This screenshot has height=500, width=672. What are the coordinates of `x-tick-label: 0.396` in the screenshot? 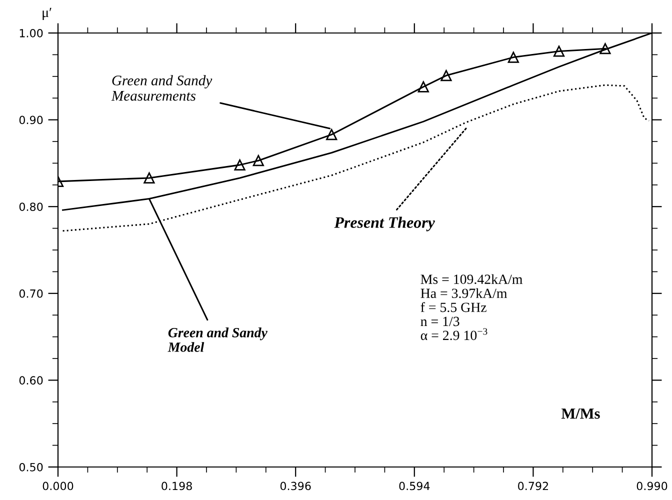 It's located at (295, 486).